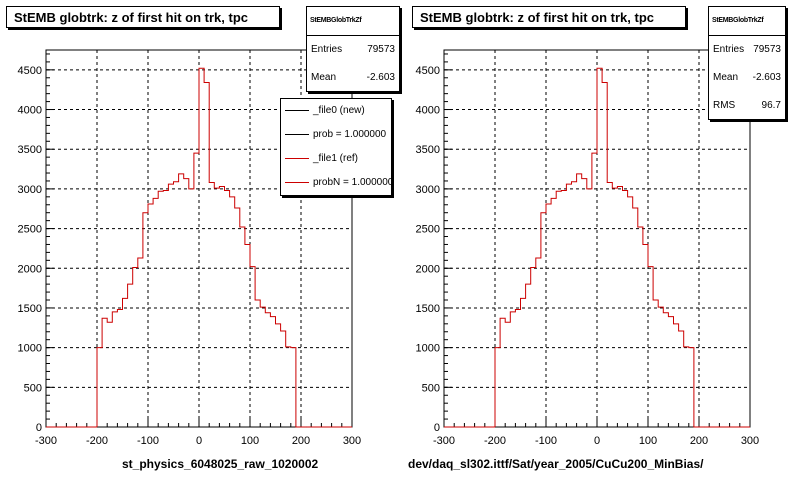  I want to click on left-stats-entries-label: Entries, so click(327, 49).